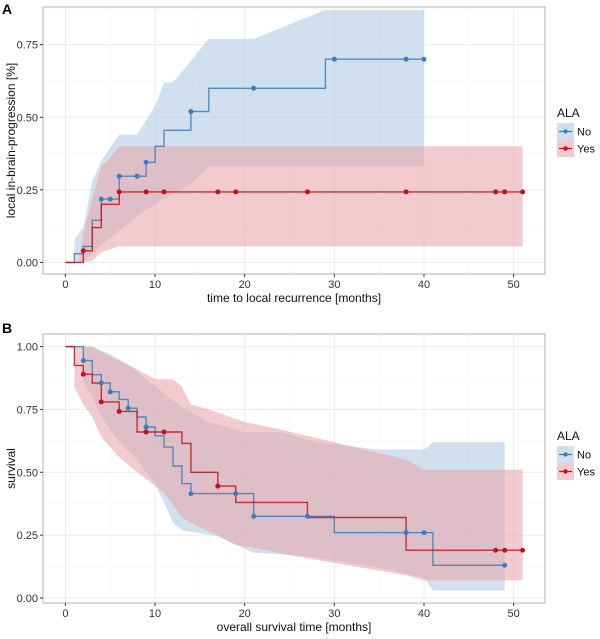 This screenshot has width=600, height=639. Describe the element at coordinates (11, 140) in the screenshot. I see `y-axis-label: local in-brain-progression [%]` at that location.